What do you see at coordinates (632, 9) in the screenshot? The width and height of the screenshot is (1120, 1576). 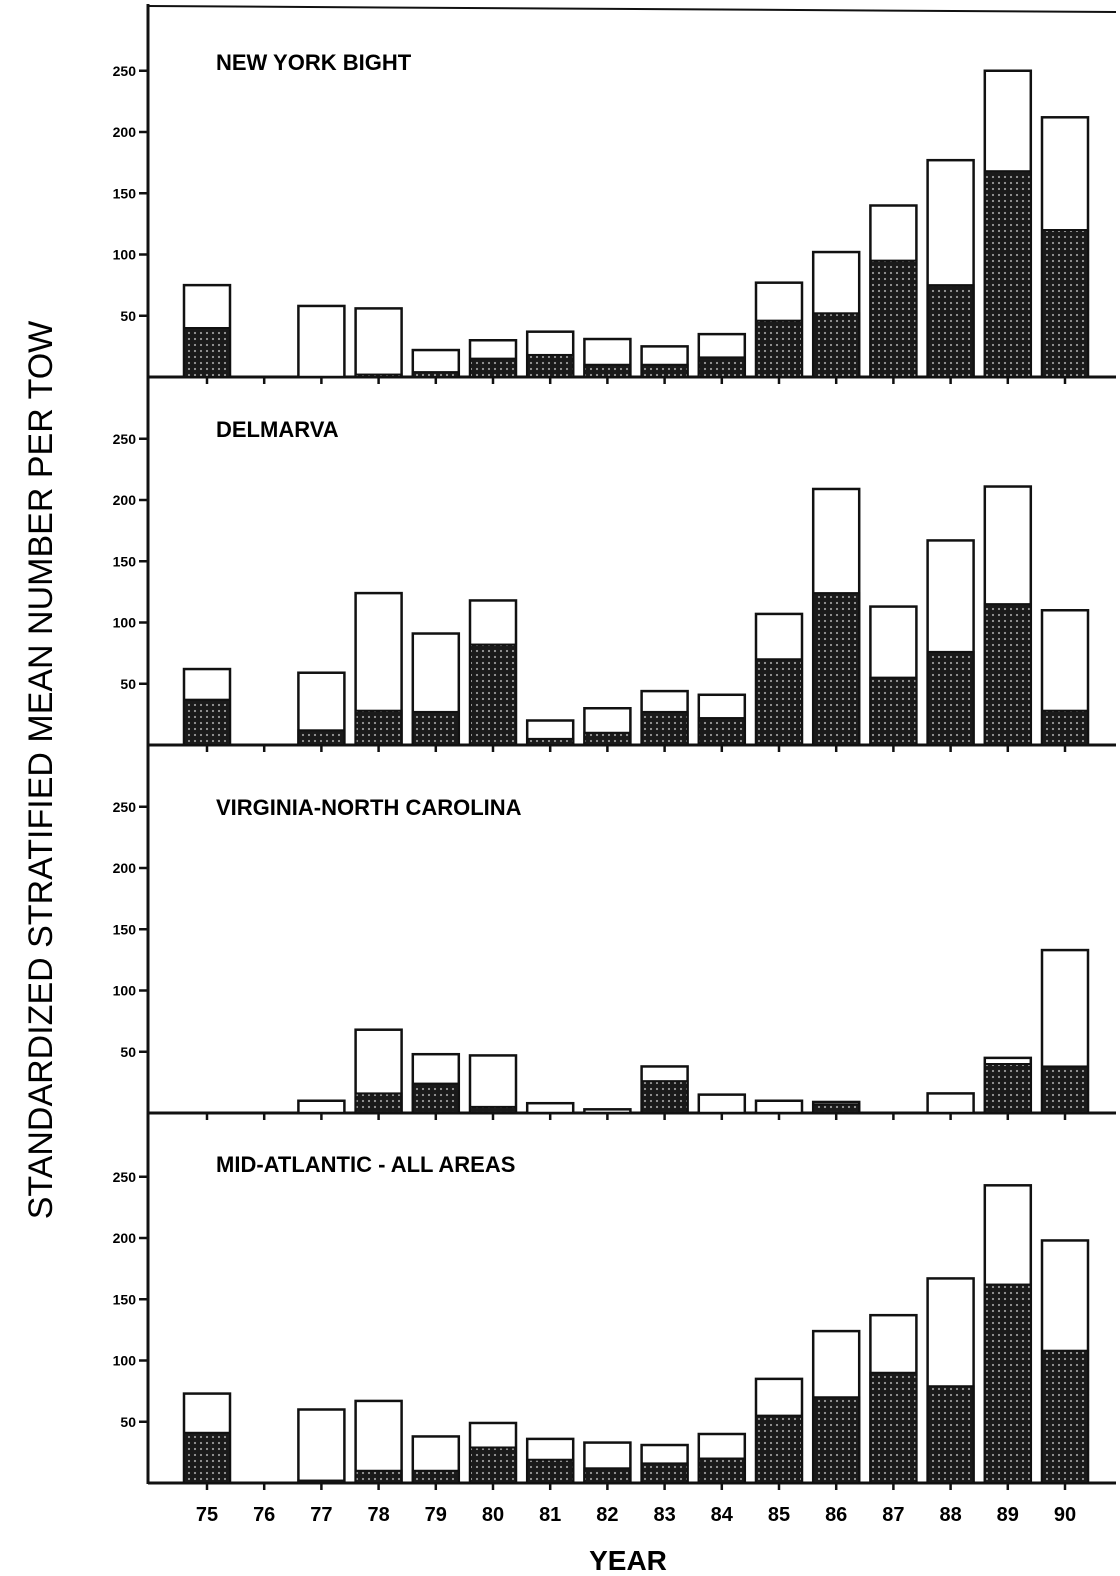 I see `top-border-line` at bounding box center [632, 9].